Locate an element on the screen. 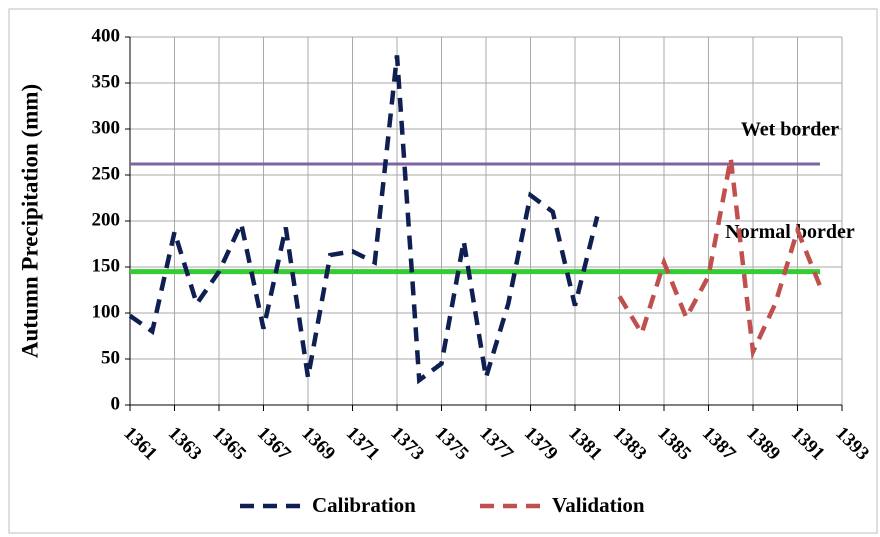  y-tick-label: 0 is located at coordinates (116, 403).